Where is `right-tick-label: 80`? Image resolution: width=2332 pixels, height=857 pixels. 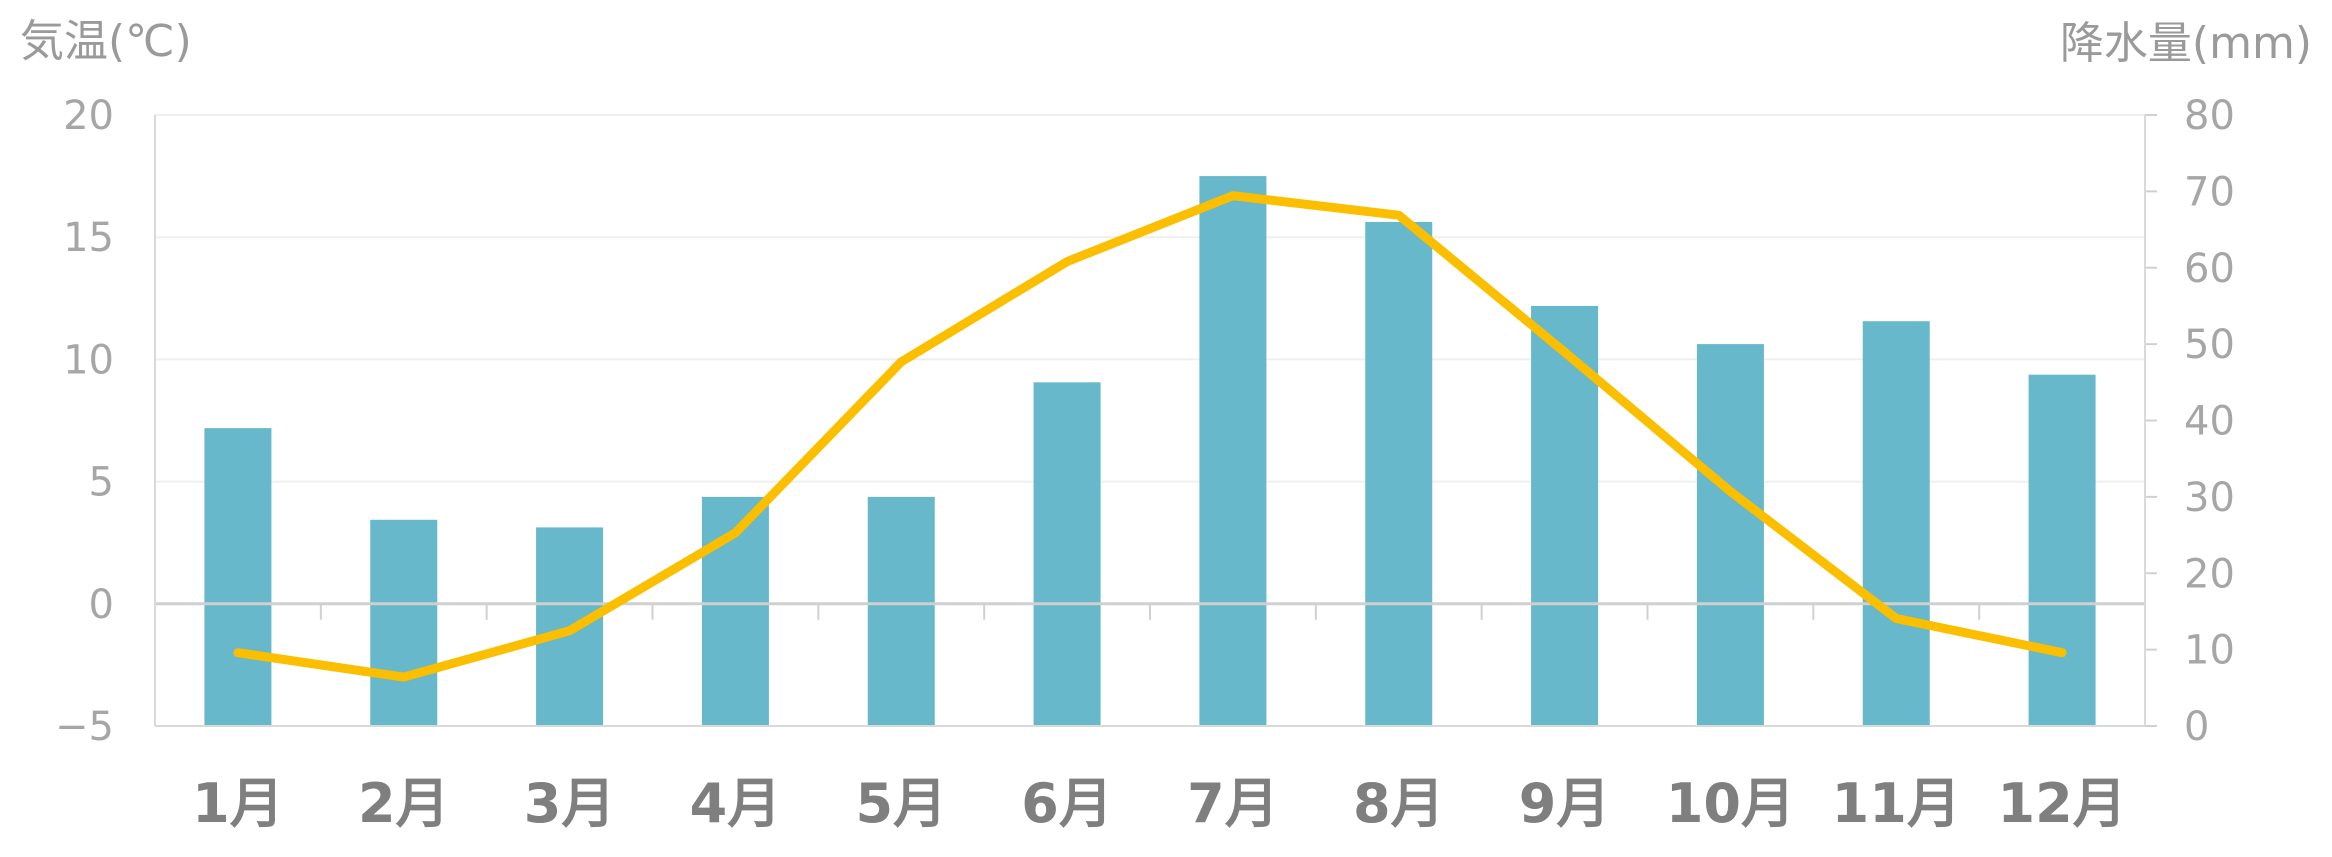 right-tick-label: 80 is located at coordinates (2209, 116).